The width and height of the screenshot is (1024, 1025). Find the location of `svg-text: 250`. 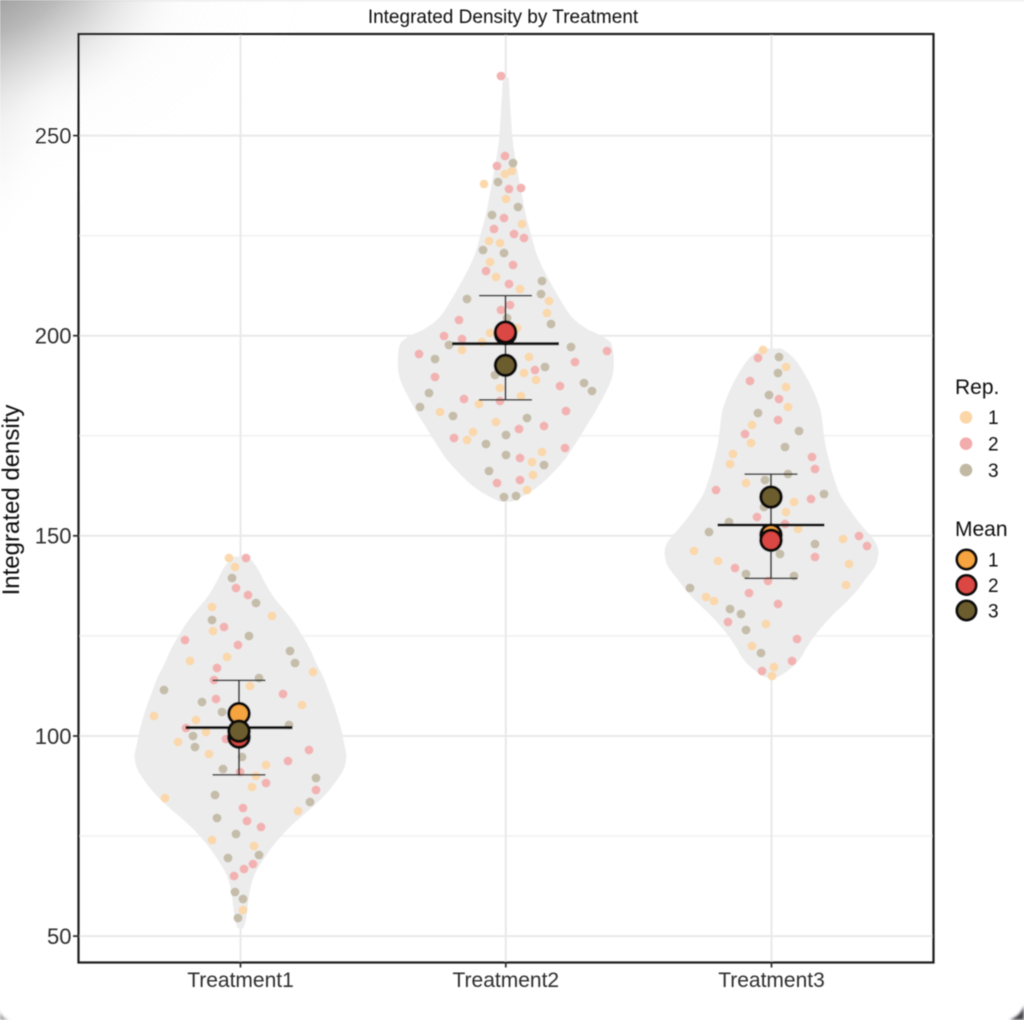

svg-text: 250 is located at coordinates (53, 135).